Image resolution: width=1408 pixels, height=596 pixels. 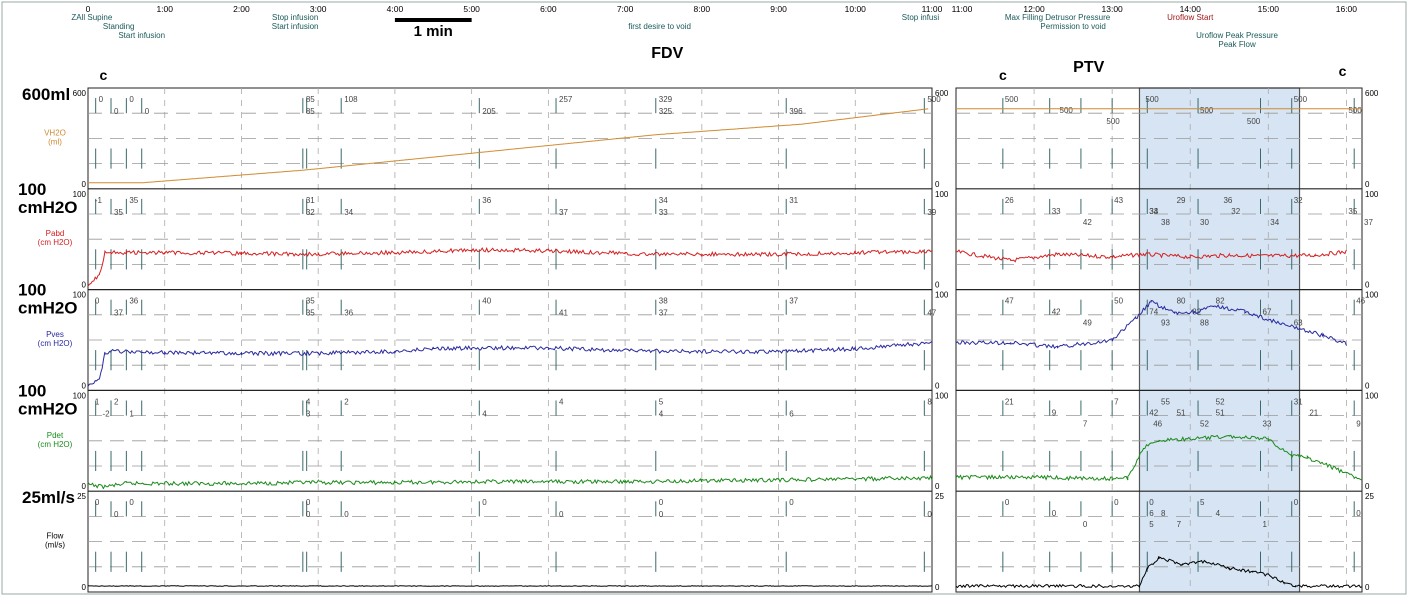 What do you see at coordinates (1204, 222) in the screenshot?
I see `marker-value-label: 30` at bounding box center [1204, 222].